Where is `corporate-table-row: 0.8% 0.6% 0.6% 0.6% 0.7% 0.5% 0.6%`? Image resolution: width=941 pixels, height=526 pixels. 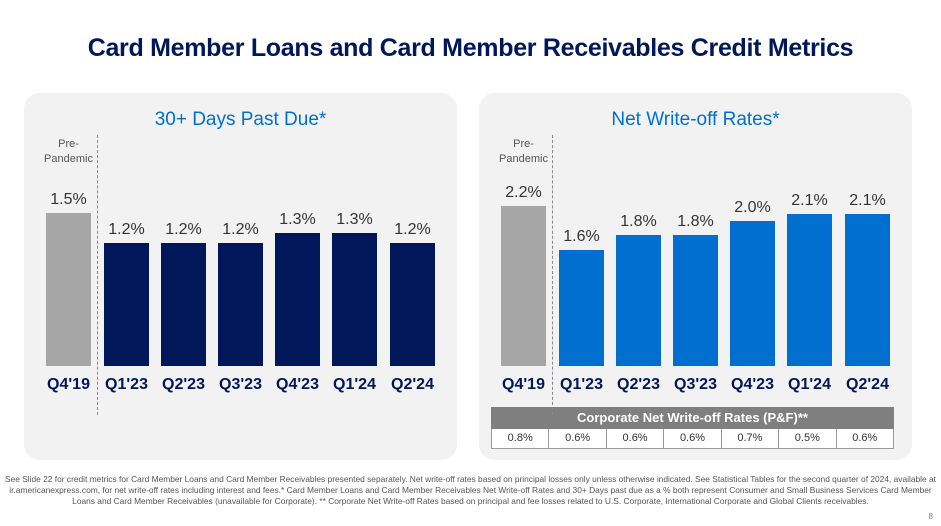 corporate-table-row: 0.8% 0.6% 0.6% 0.6% 0.7% 0.5% 0.6% is located at coordinates (692, 439).